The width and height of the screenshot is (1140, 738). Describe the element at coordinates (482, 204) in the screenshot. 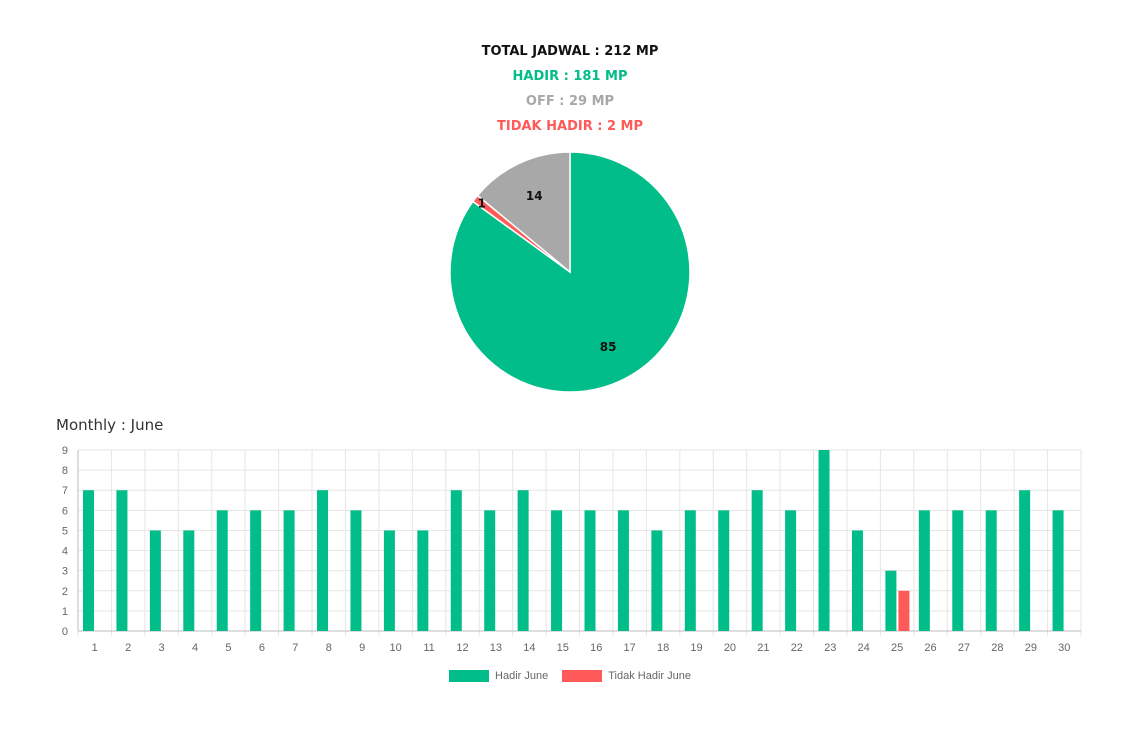

I see `pie-label-tidak-hadir: 1` at that location.